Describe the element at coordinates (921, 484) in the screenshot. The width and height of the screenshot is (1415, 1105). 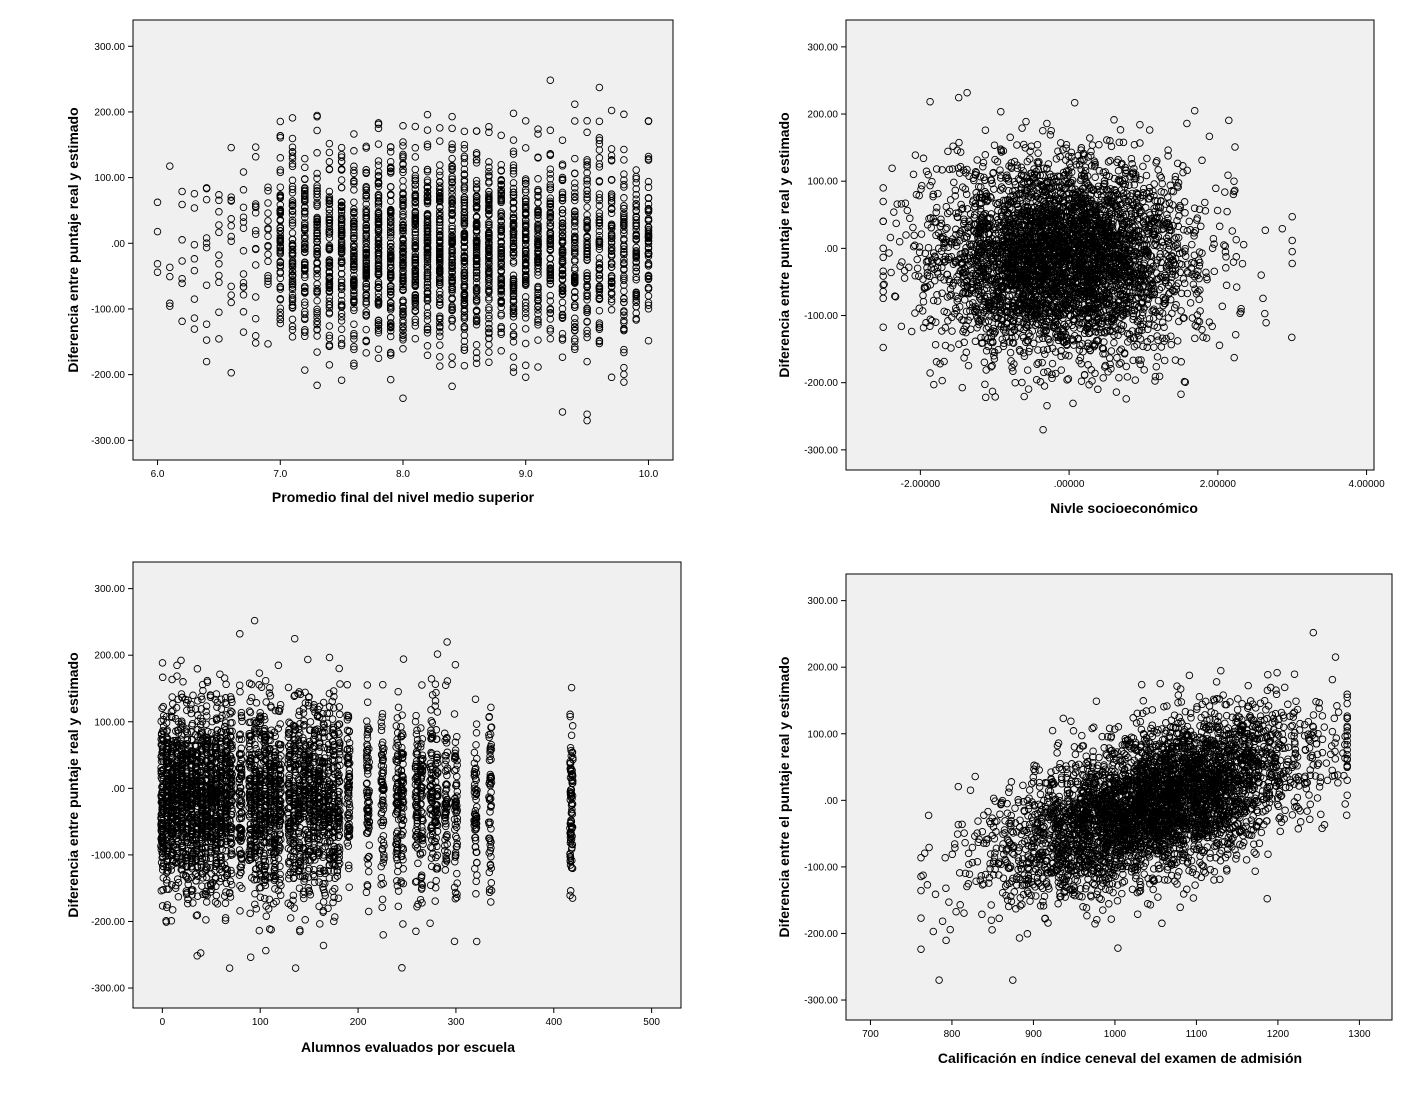
I see `x-tick-label: -2.00000` at that location.